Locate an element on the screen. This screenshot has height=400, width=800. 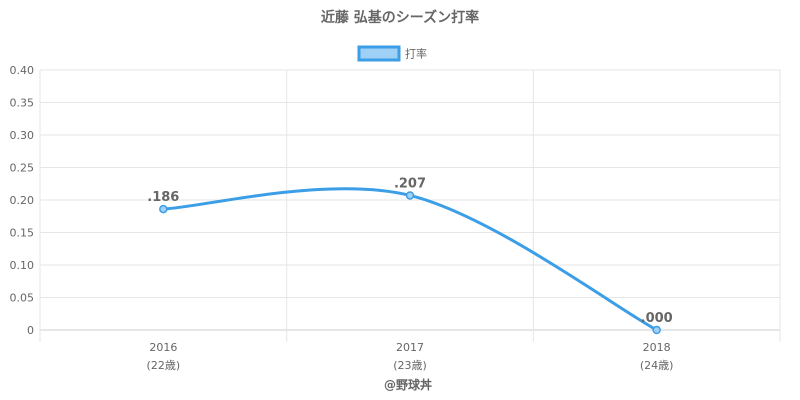
data-label: .000 is located at coordinates (657, 318).